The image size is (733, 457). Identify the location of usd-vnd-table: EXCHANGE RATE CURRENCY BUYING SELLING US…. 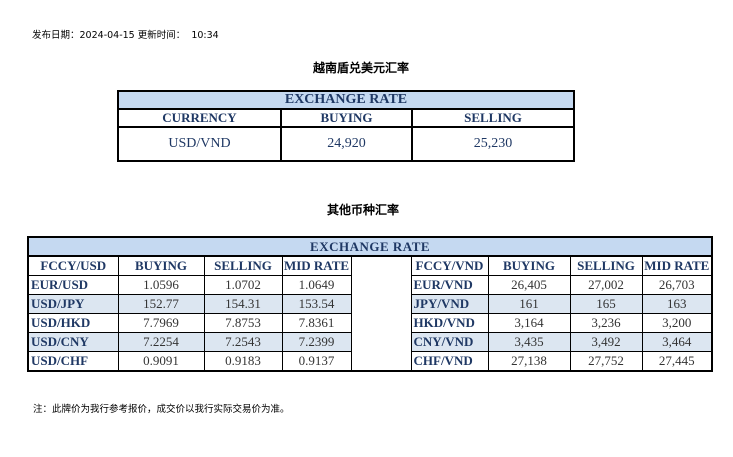
(346, 126).